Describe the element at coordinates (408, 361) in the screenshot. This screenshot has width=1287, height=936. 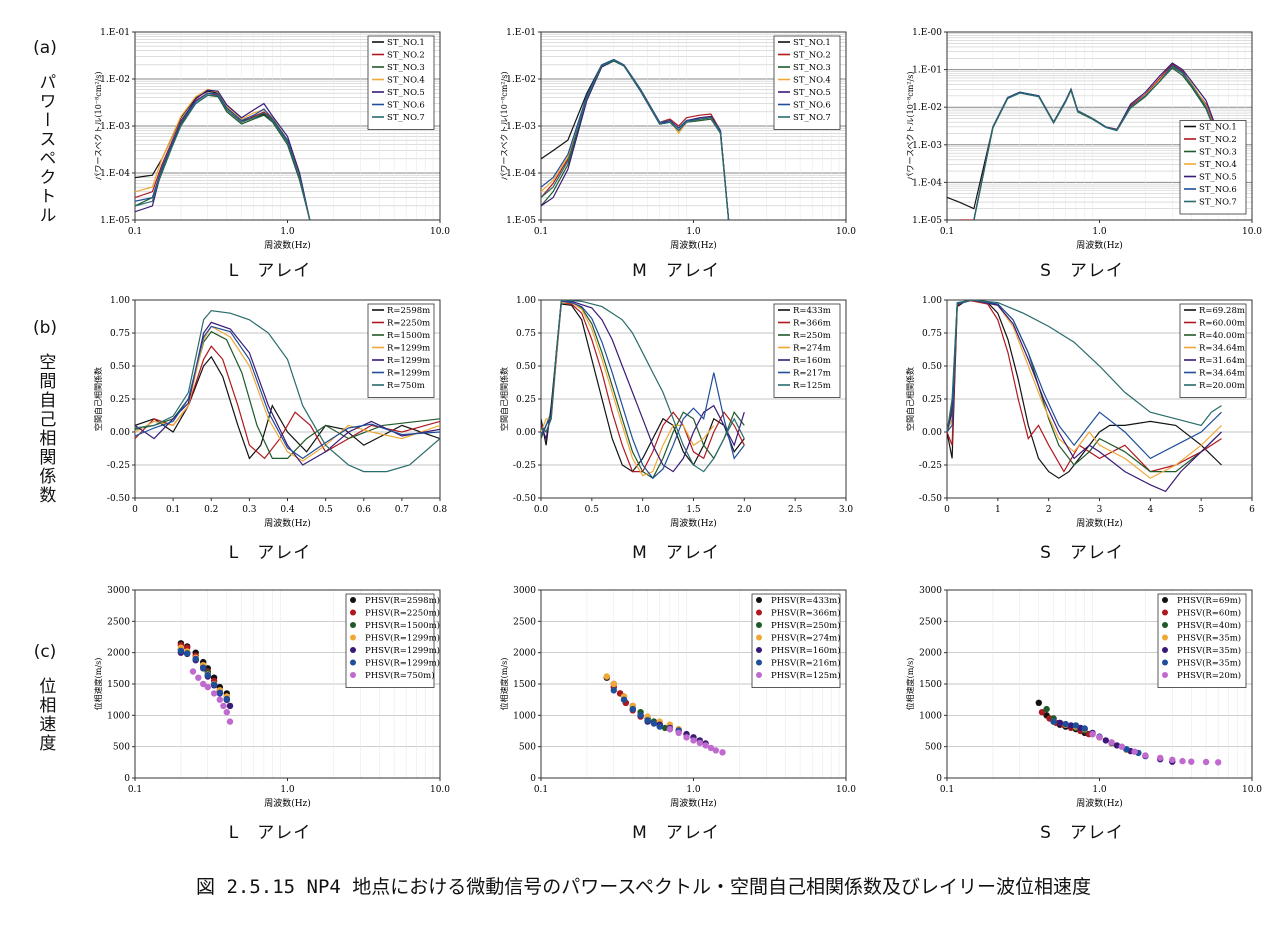
I see `legend-entry: R=1299m` at that location.